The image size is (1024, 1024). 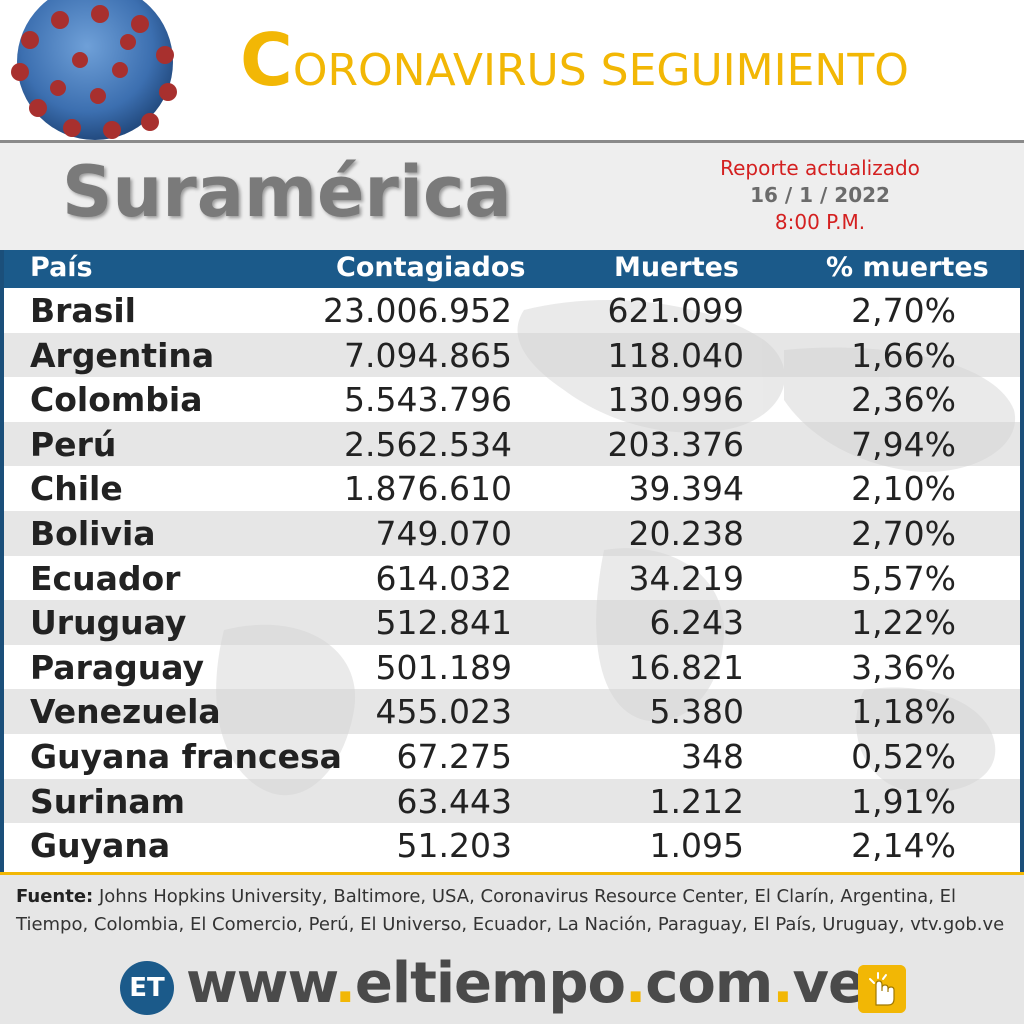 I want to click on country-cell: Perú, so click(x=73, y=444).